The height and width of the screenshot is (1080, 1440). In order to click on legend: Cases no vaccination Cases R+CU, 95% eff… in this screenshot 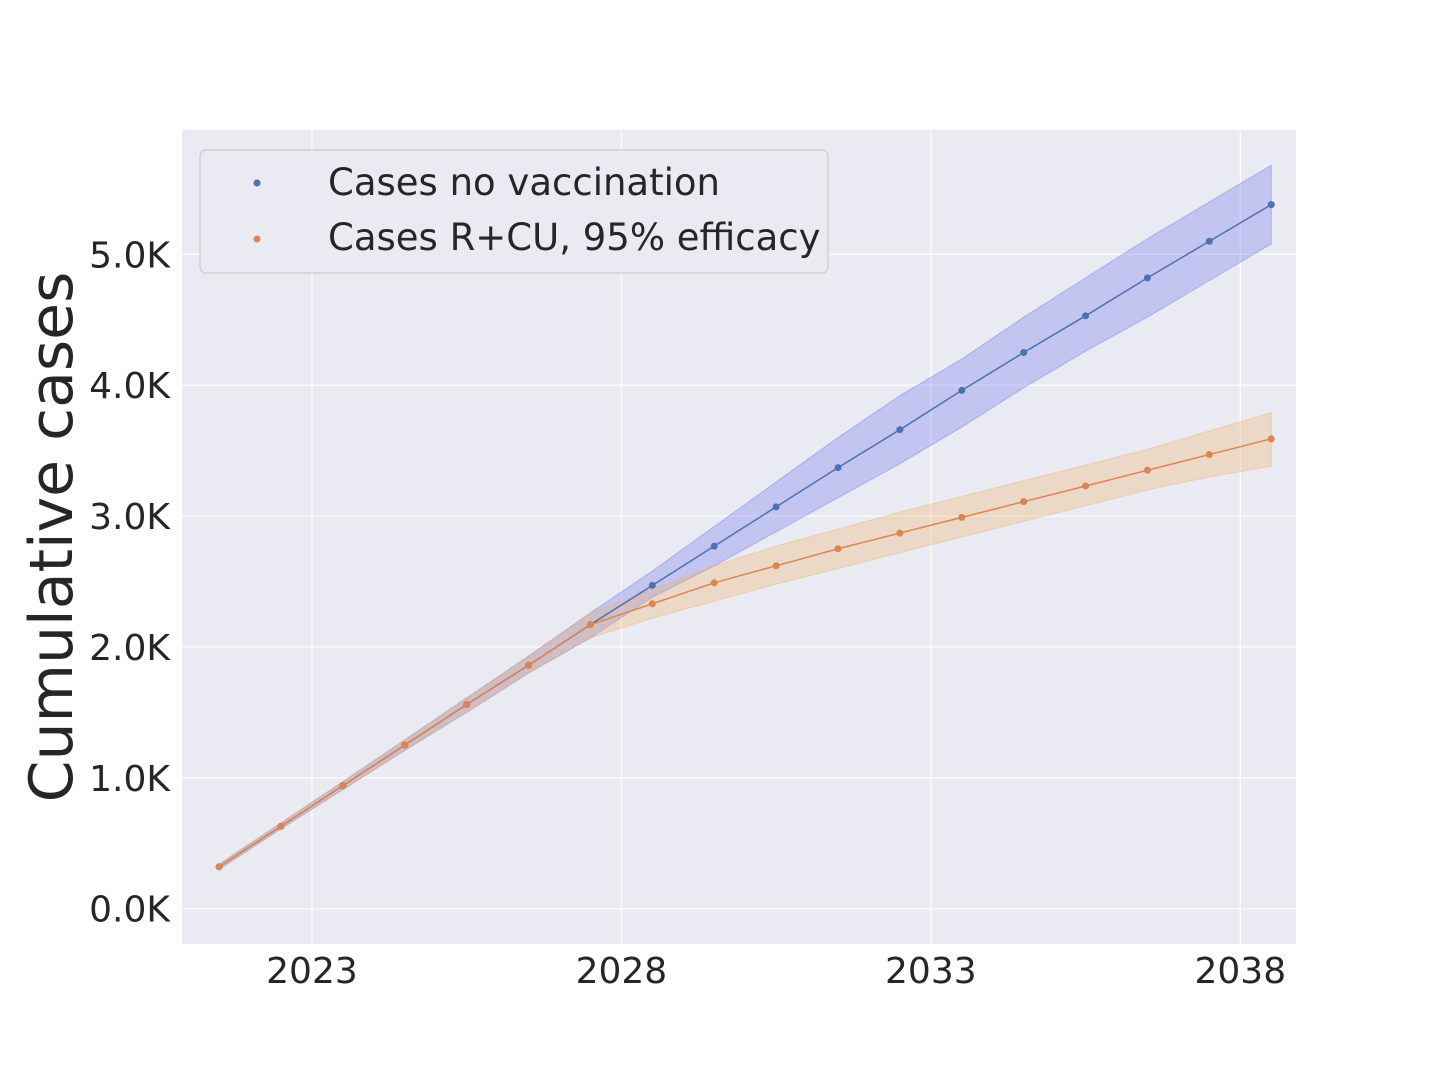, I will do `click(514, 211)`.